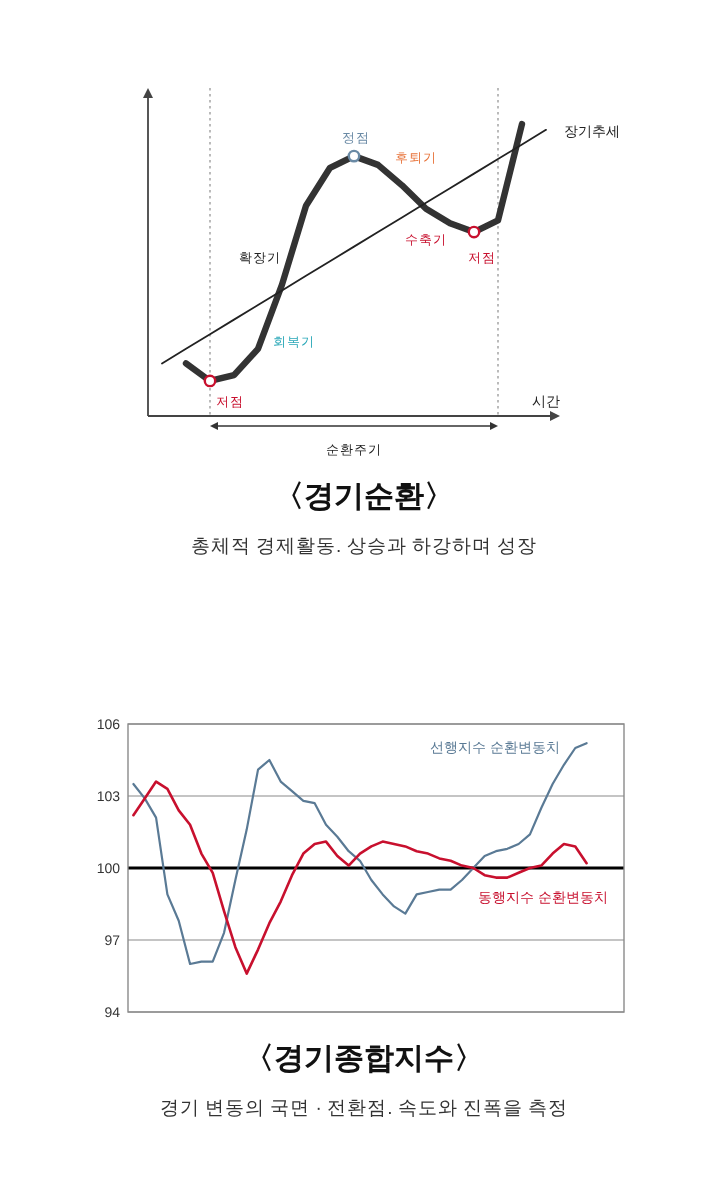 This screenshot has height=1200, width=728. Describe the element at coordinates (364, 1109) in the screenshot. I see `text: 경기 변동의 국면 · 전환점. 속도와 진폭을 측정` at that location.